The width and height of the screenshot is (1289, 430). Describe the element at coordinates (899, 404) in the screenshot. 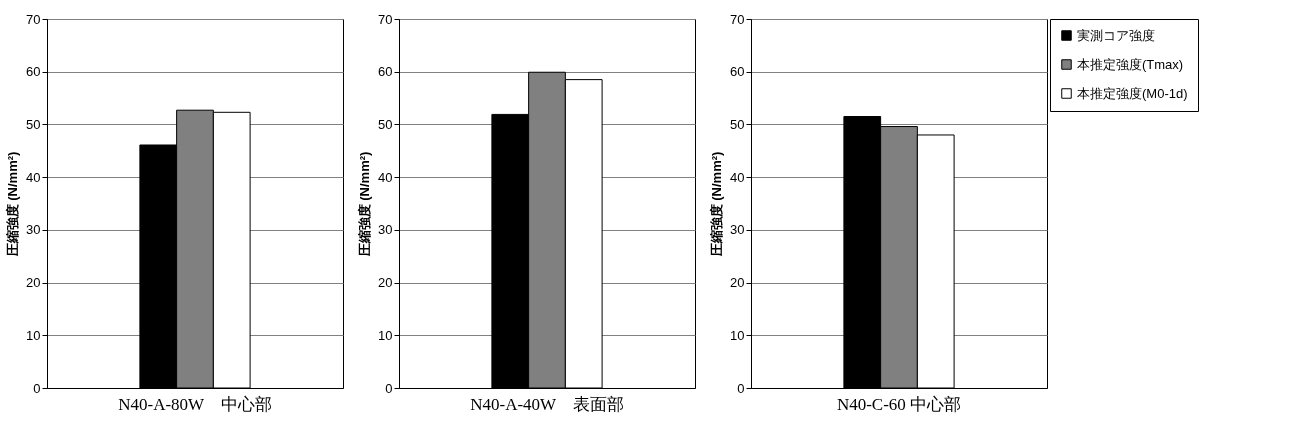

I see `x-tick-label: N40-C-60 中心部` at that location.